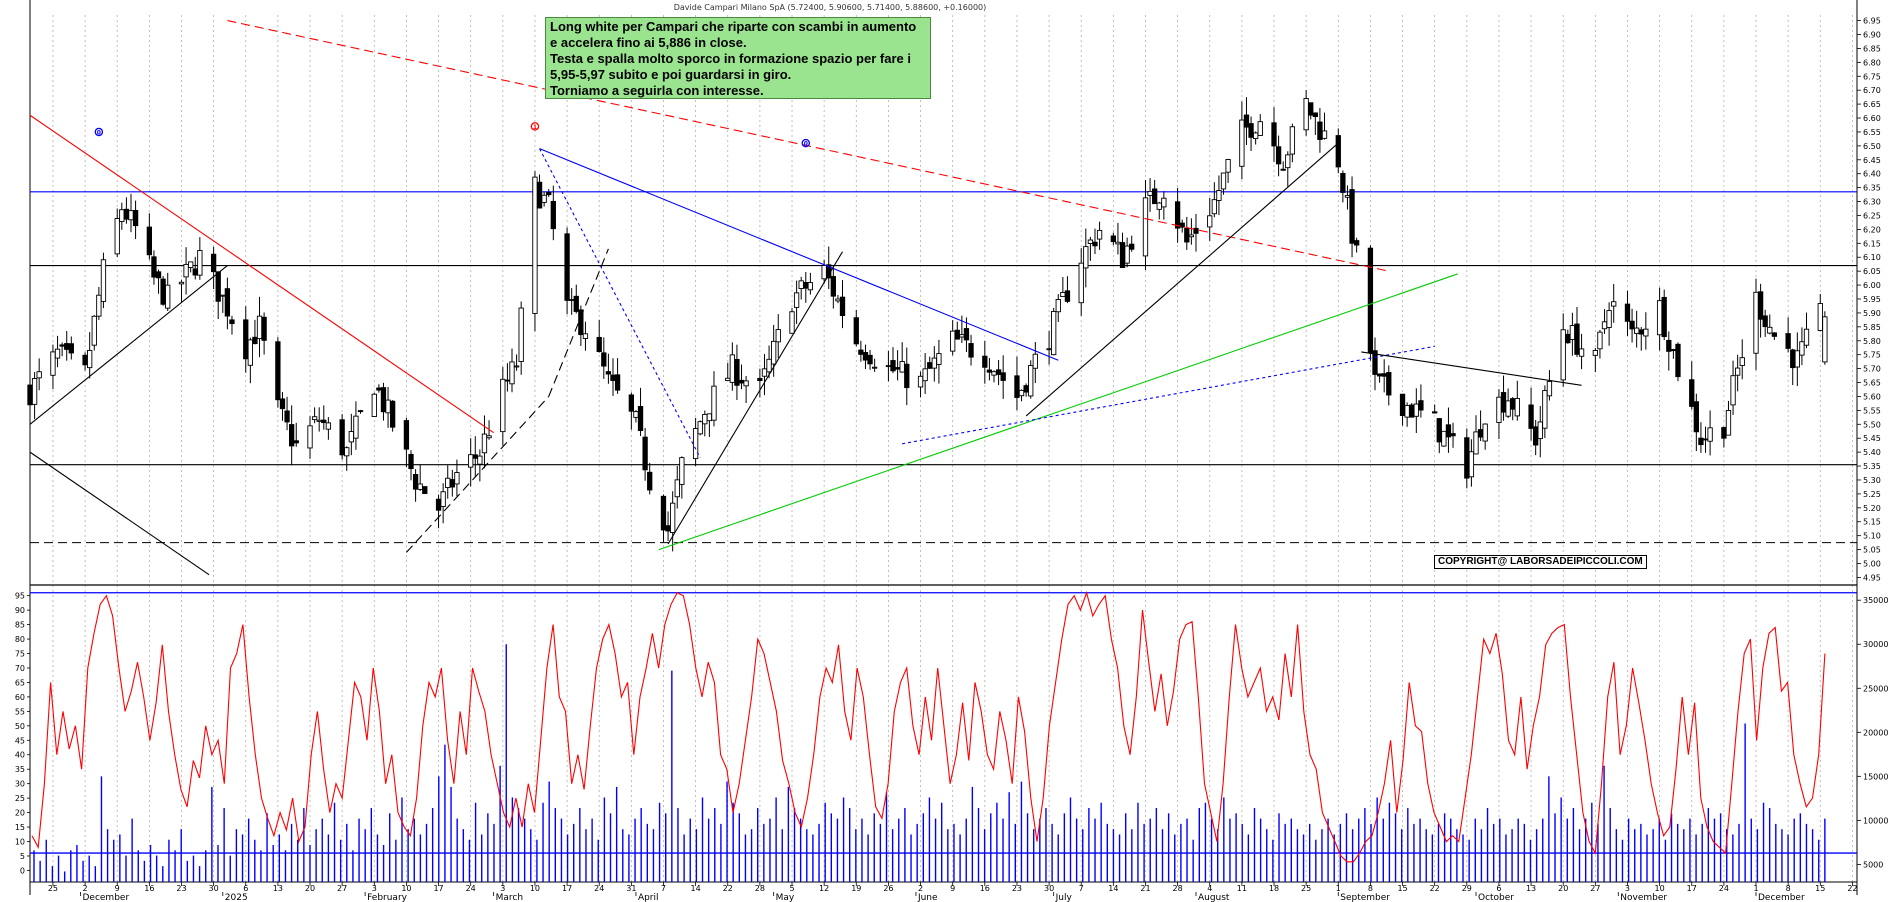 This screenshot has width=1890, height=902. What do you see at coordinates (149, 888) in the screenshot?
I see `date-tick-label: 16` at bounding box center [149, 888].